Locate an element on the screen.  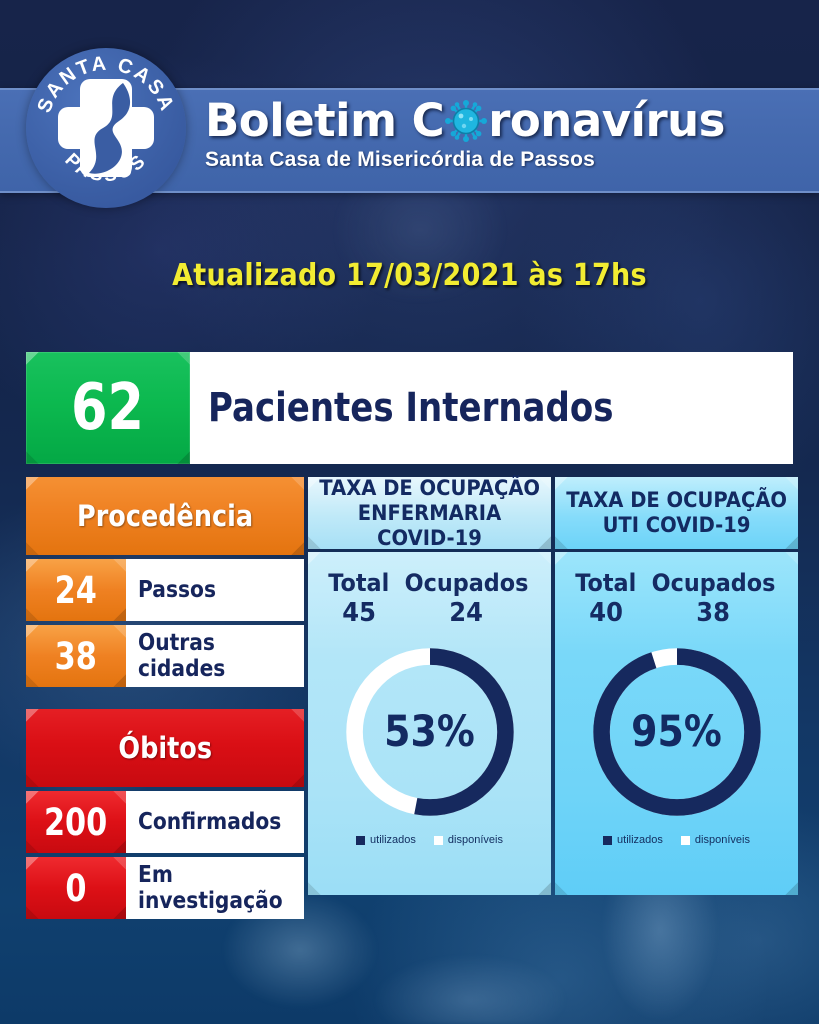
table-row: 38 Outras cidades is located at coordinates (165, 656).